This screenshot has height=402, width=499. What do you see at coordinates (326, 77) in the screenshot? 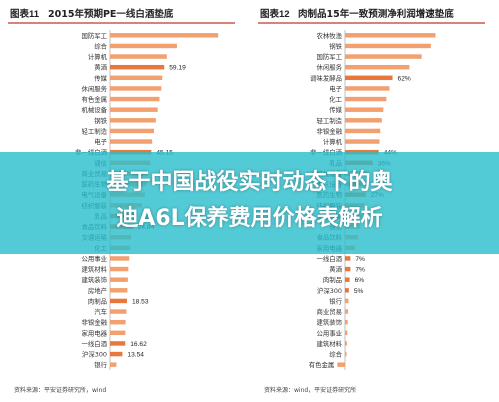
I see `category-label: 调味发酵品` at bounding box center [326, 77].